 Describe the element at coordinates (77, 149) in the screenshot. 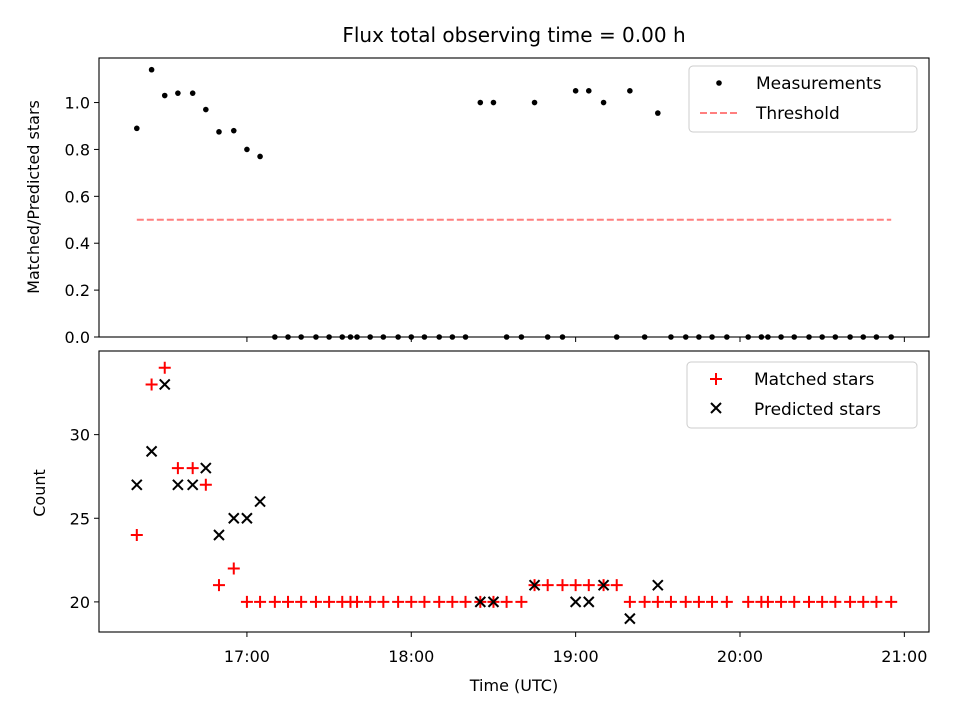

I see `top-ytick-label: 0.8` at that location.